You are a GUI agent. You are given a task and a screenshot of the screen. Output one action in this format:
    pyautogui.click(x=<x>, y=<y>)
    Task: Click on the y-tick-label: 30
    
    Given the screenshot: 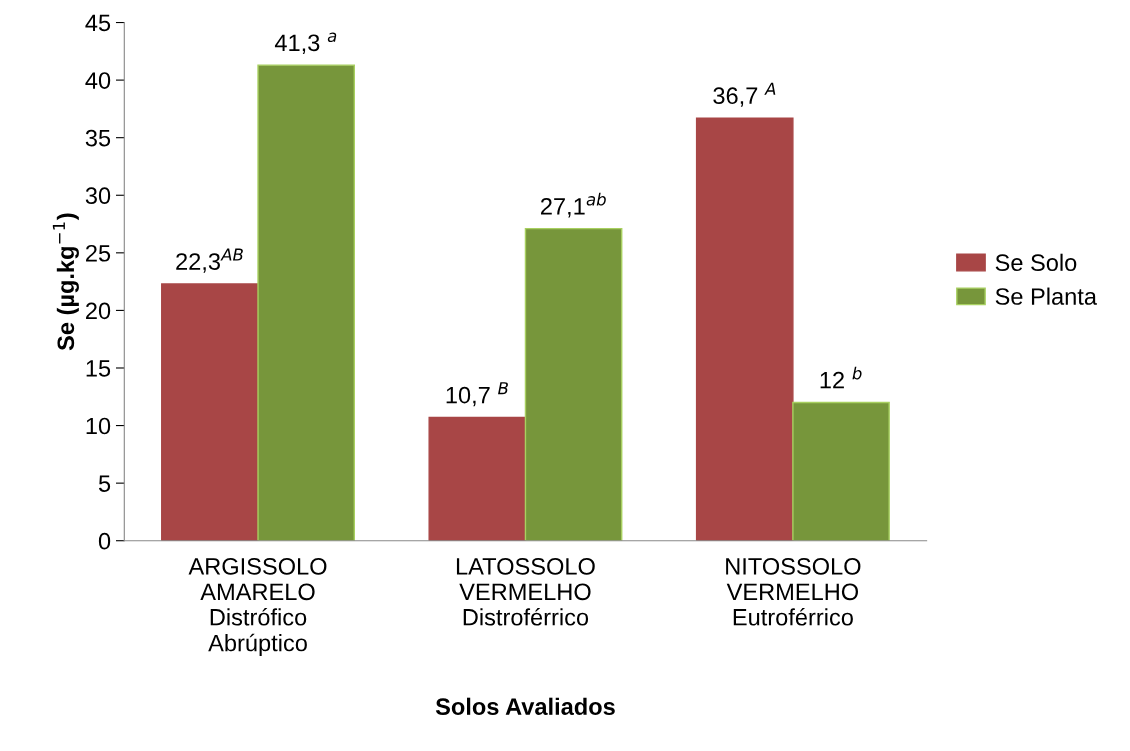 What is the action you would take?
    pyautogui.click(x=98, y=196)
    